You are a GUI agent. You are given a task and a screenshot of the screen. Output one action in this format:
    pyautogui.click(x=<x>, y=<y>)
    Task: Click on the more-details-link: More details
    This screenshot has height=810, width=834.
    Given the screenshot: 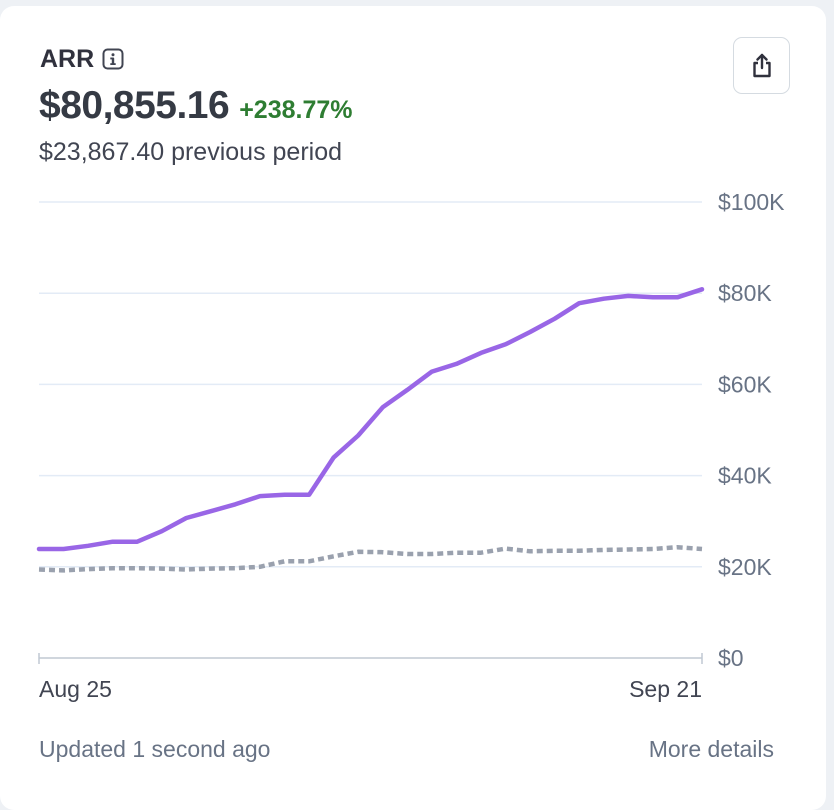 What is the action you would take?
    pyautogui.click(x=711, y=749)
    